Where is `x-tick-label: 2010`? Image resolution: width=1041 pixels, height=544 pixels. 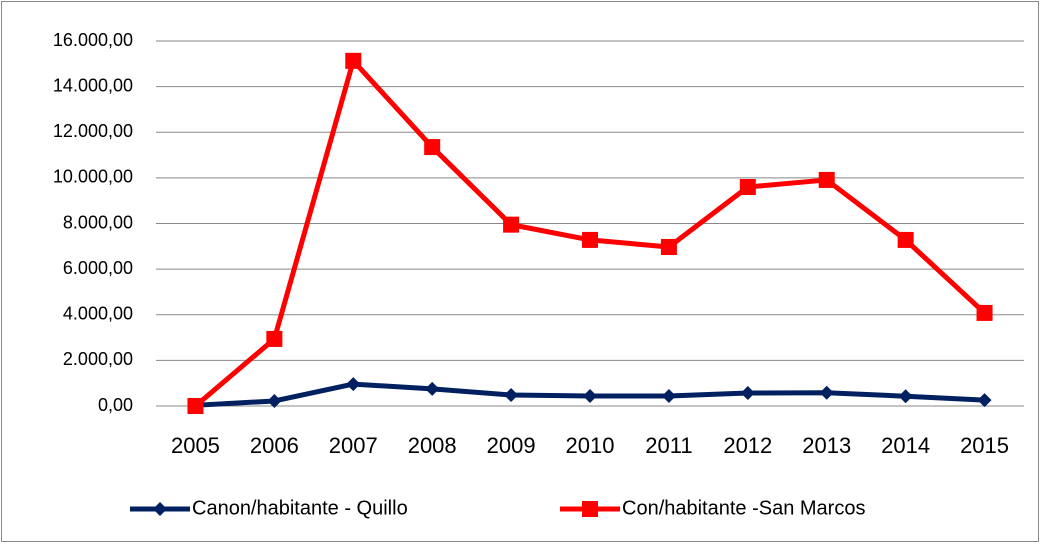 x-tick-label: 2010 is located at coordinates (590, 445).